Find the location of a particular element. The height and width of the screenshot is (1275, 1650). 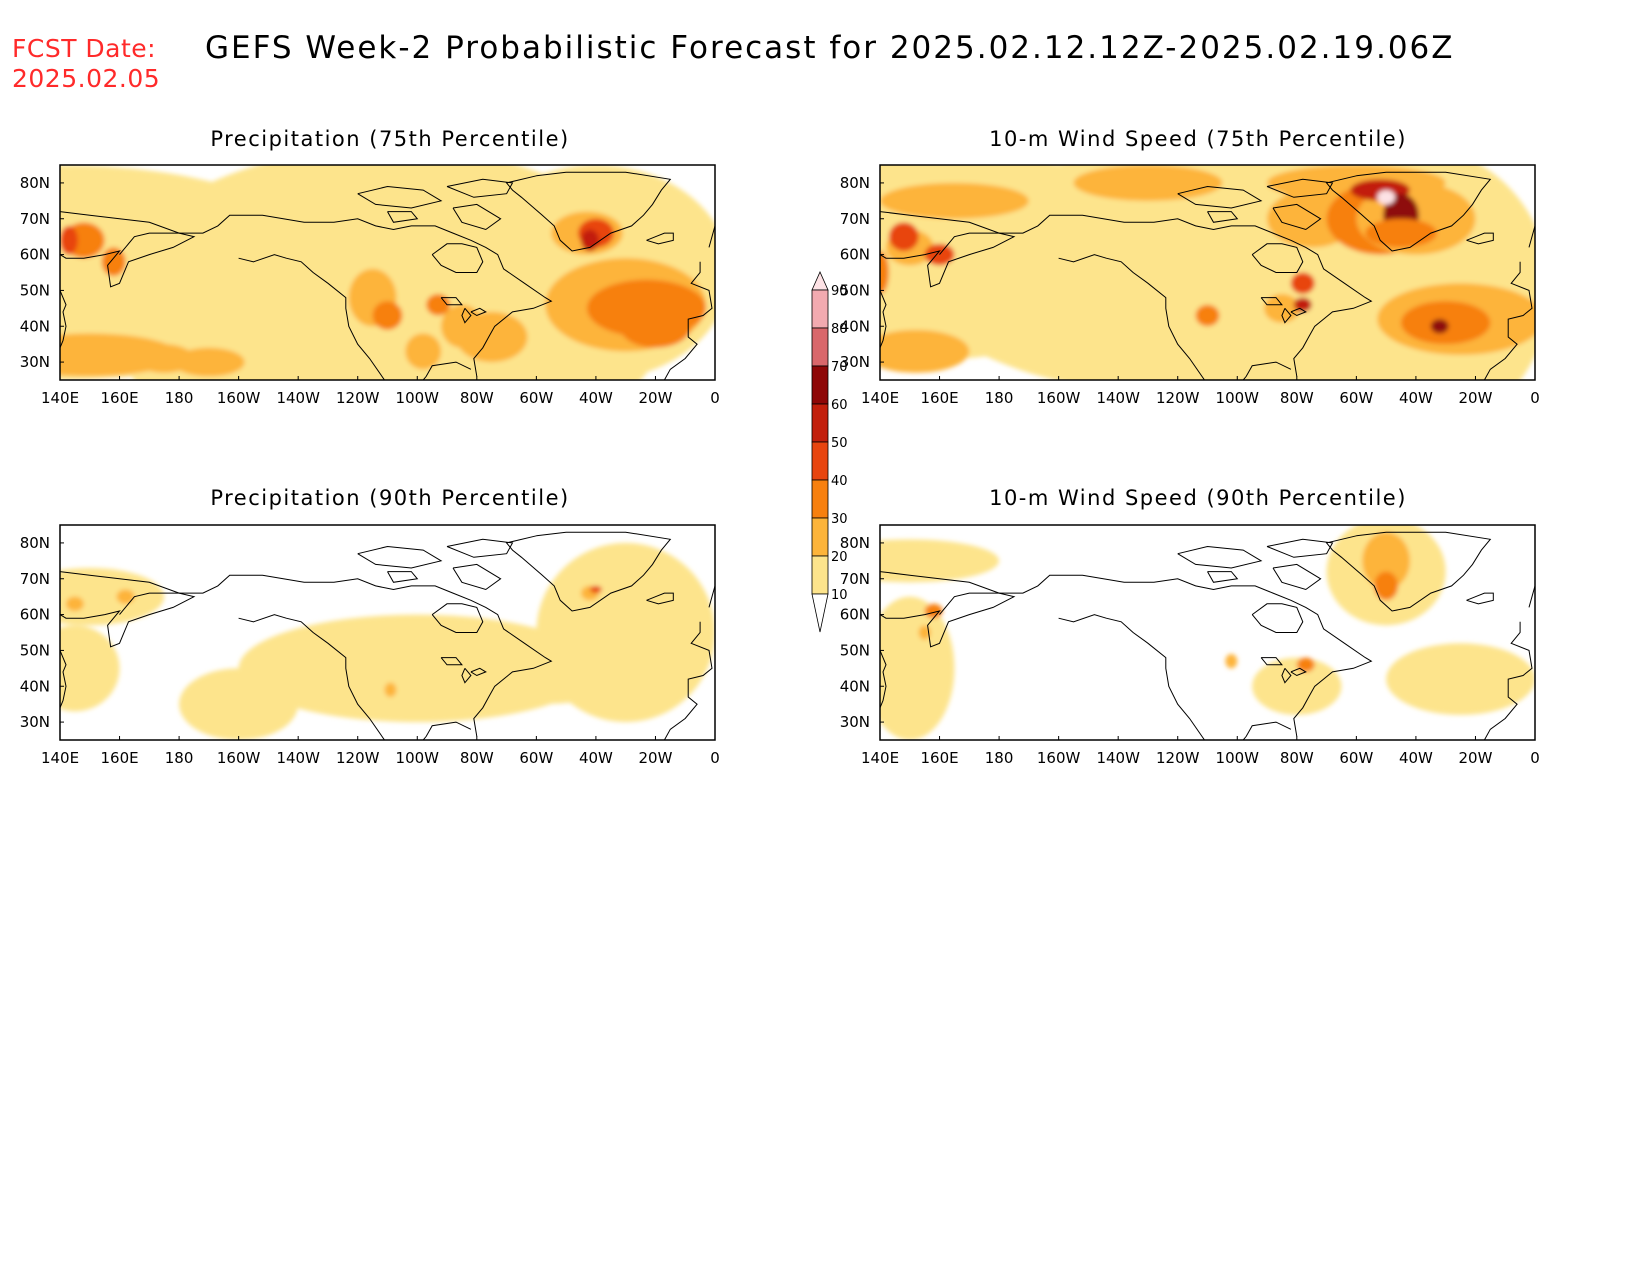

lon-tick-label: 20W is located at coordinates (655, 758).